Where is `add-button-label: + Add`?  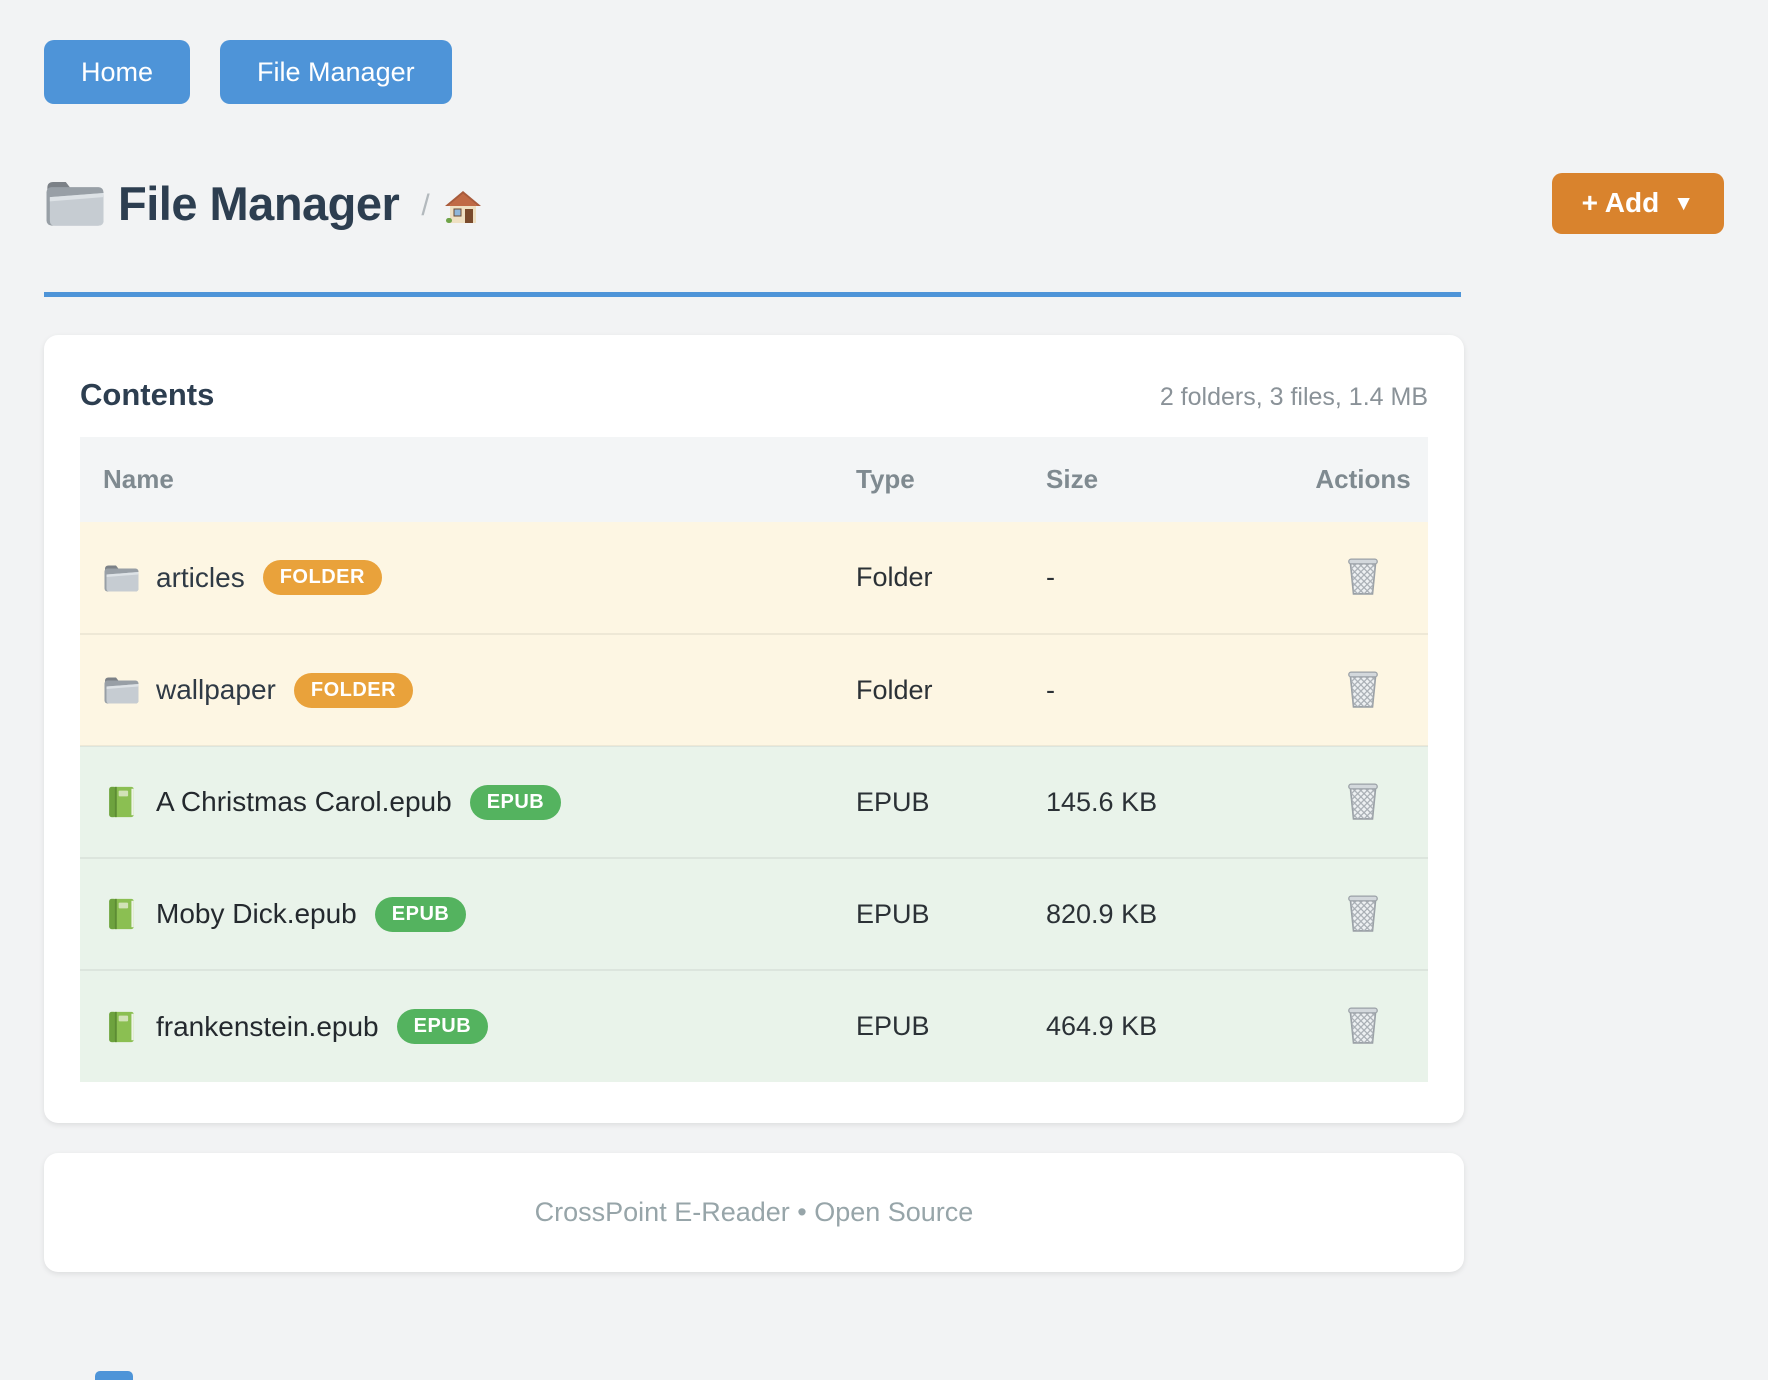
add-button-label: + Add is located at coordinates (1620, 202).